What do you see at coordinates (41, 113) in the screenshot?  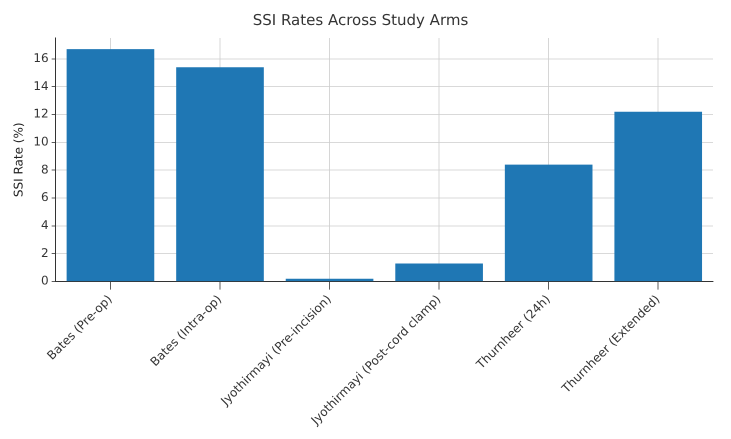 I see `y-tick-label: 12` at bounding box center [41, 113].